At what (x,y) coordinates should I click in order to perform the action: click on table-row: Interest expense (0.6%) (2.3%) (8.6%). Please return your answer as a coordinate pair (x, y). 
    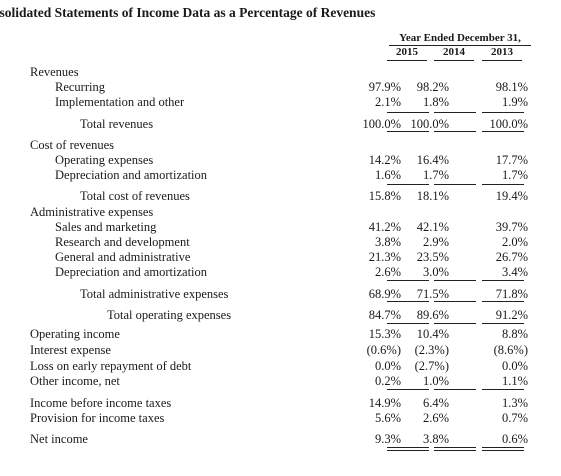
    Looking at the image, I should click on (280, 350).